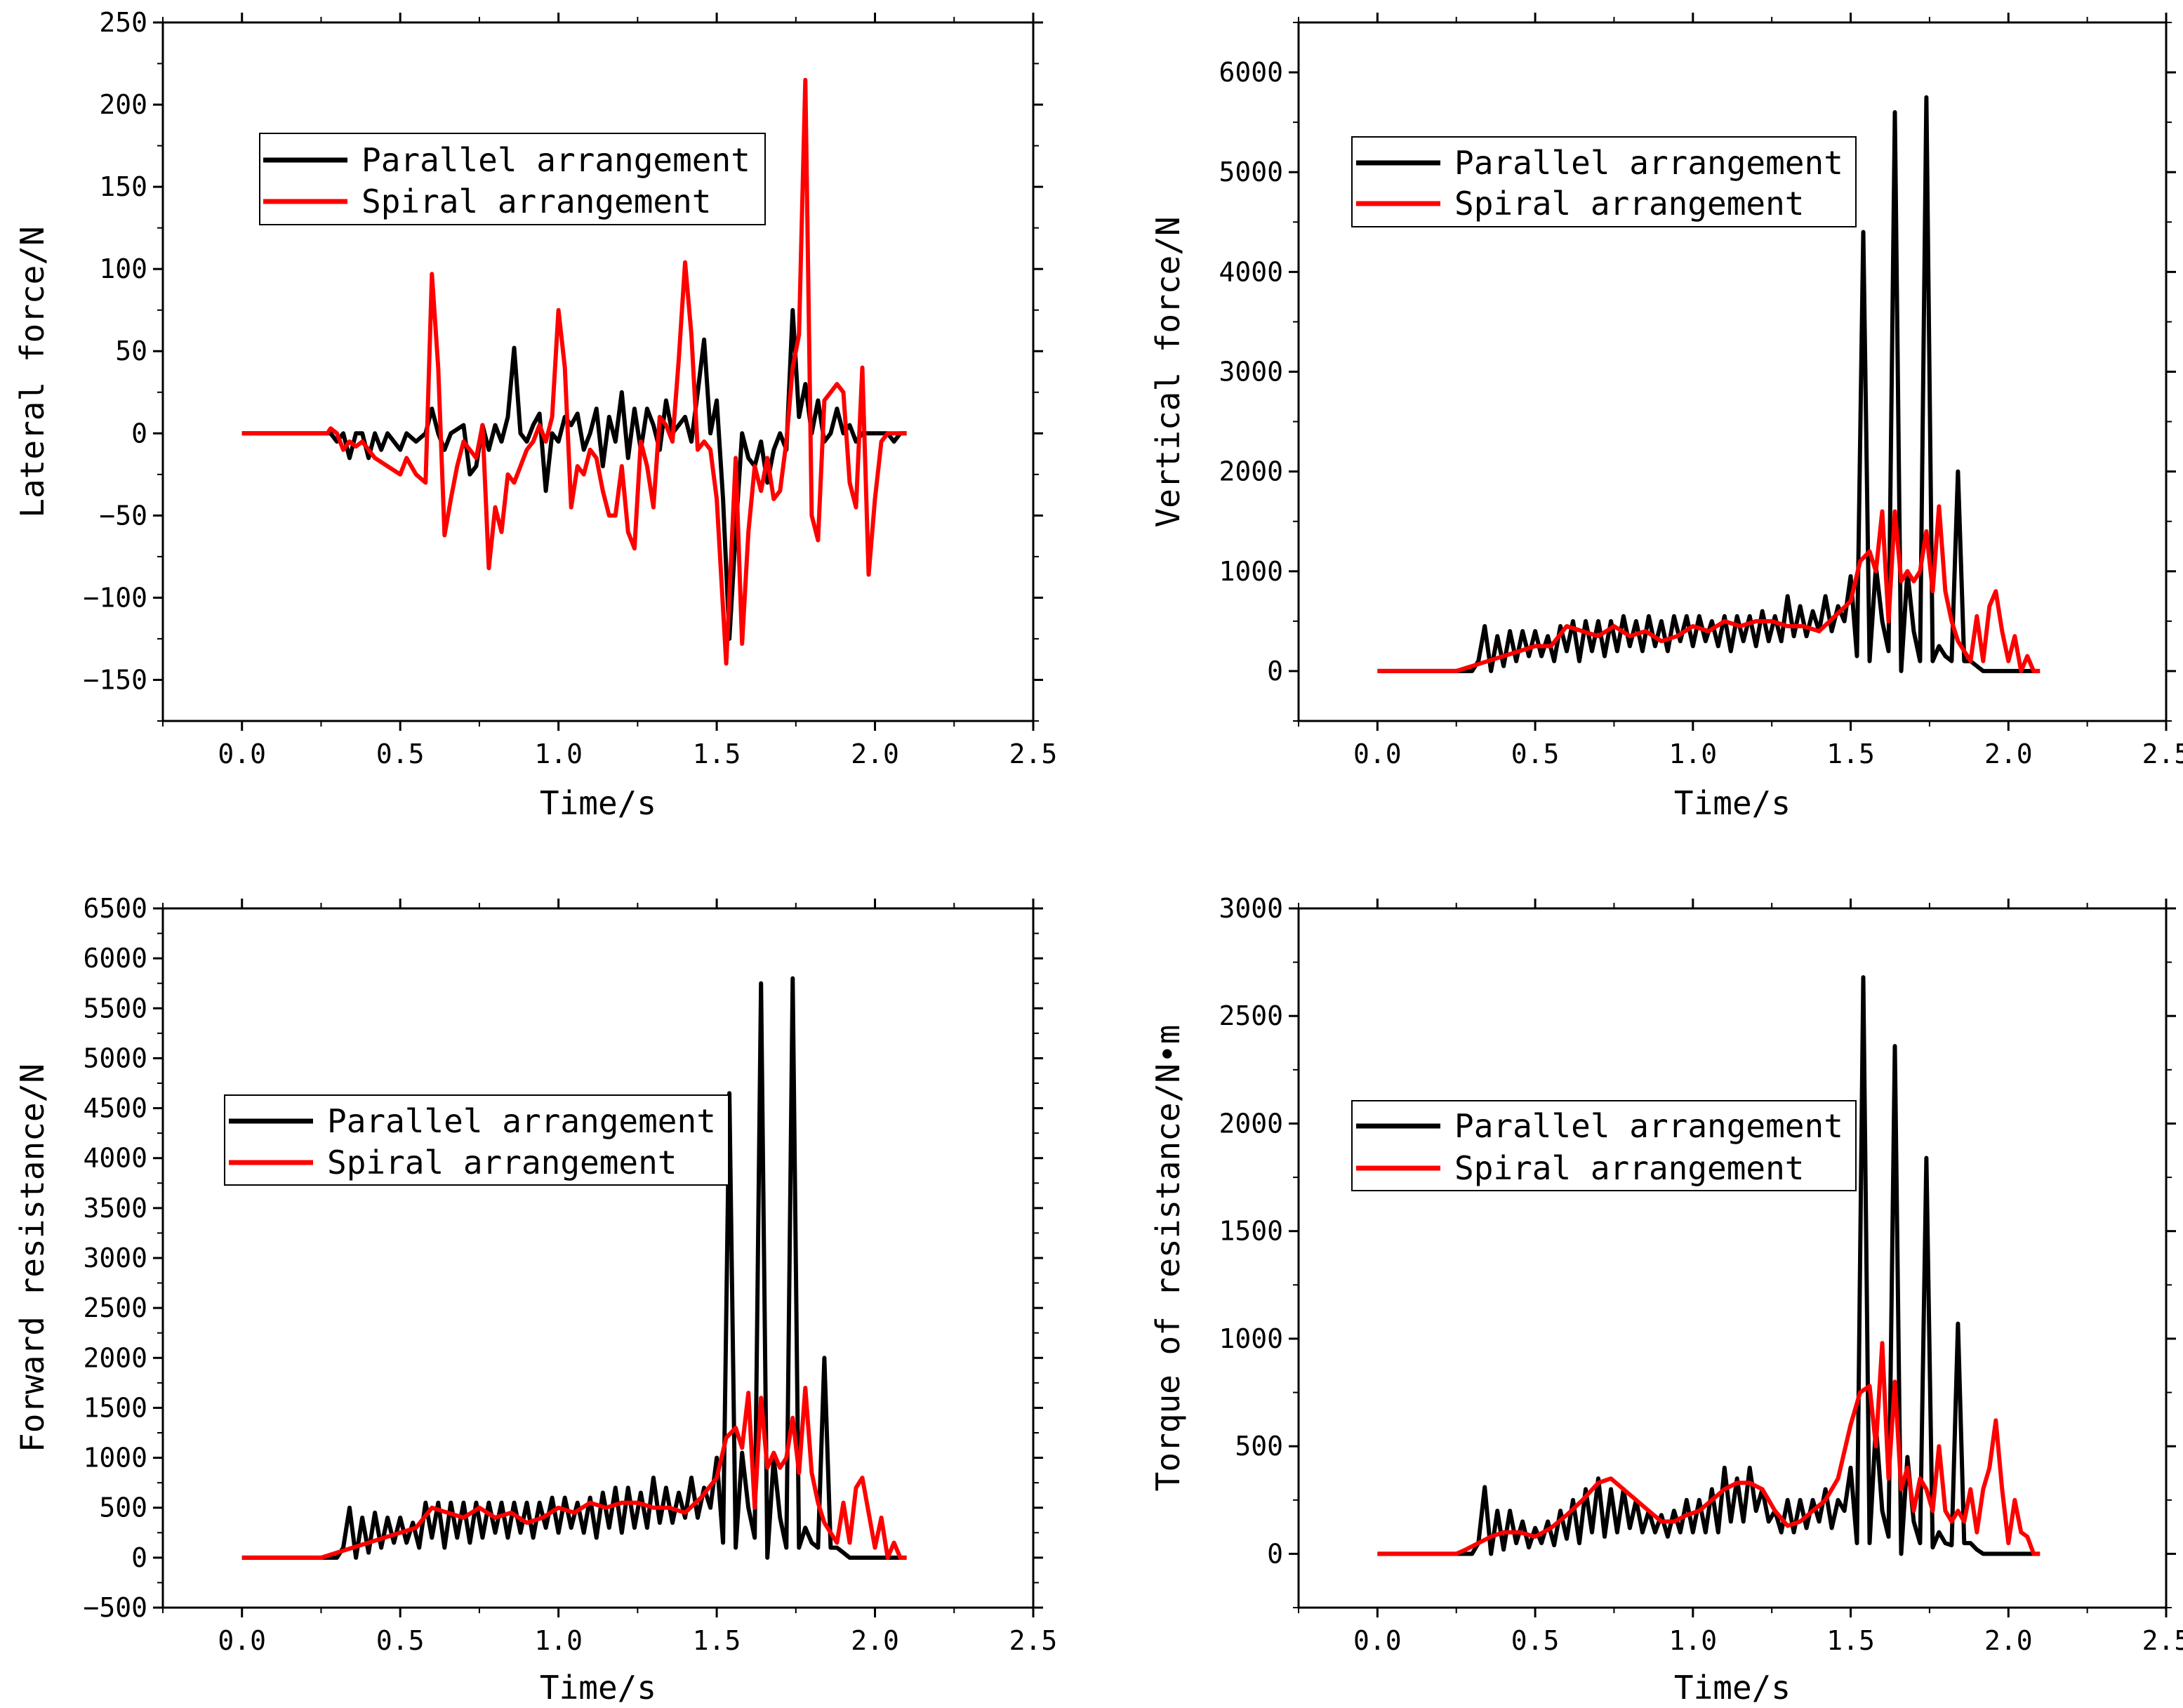  What do you see at coordinates (115, 1209) in the screenshot?
I see `y-tick-label: 3500` at bounding box center [115, 1209].